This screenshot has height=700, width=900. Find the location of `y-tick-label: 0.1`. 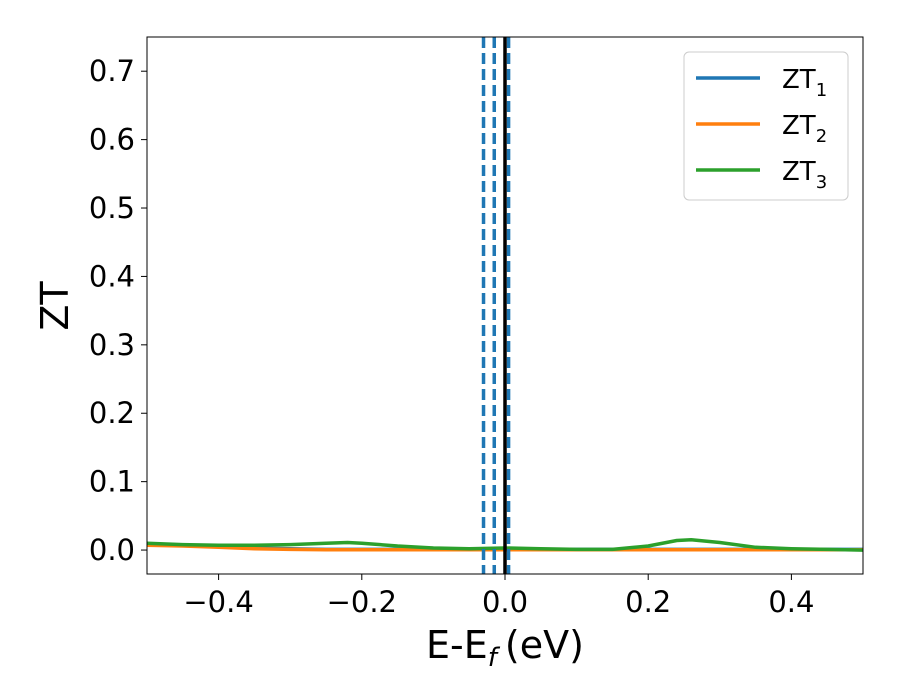

y-tick-label: 0.1 is located at coordinates (112, 482).